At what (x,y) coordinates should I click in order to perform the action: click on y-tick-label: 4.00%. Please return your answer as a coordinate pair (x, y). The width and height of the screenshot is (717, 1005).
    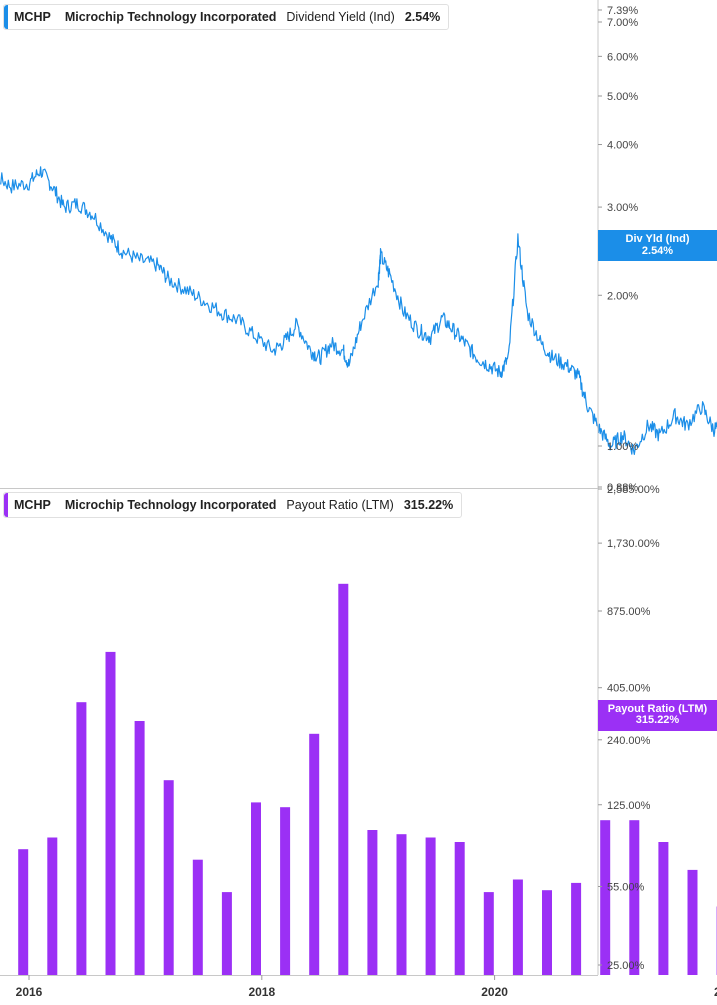
    Looking at the image, I should click on (622, 146).